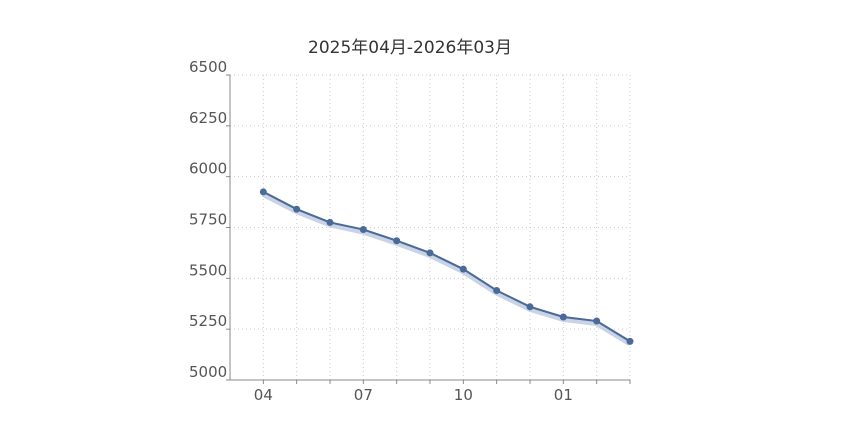 The height and width of the screenshot is (444, 848). Describe the element at coordinates (563, 395) in the screenshot. I see `x-tick-label: 01` at that location.